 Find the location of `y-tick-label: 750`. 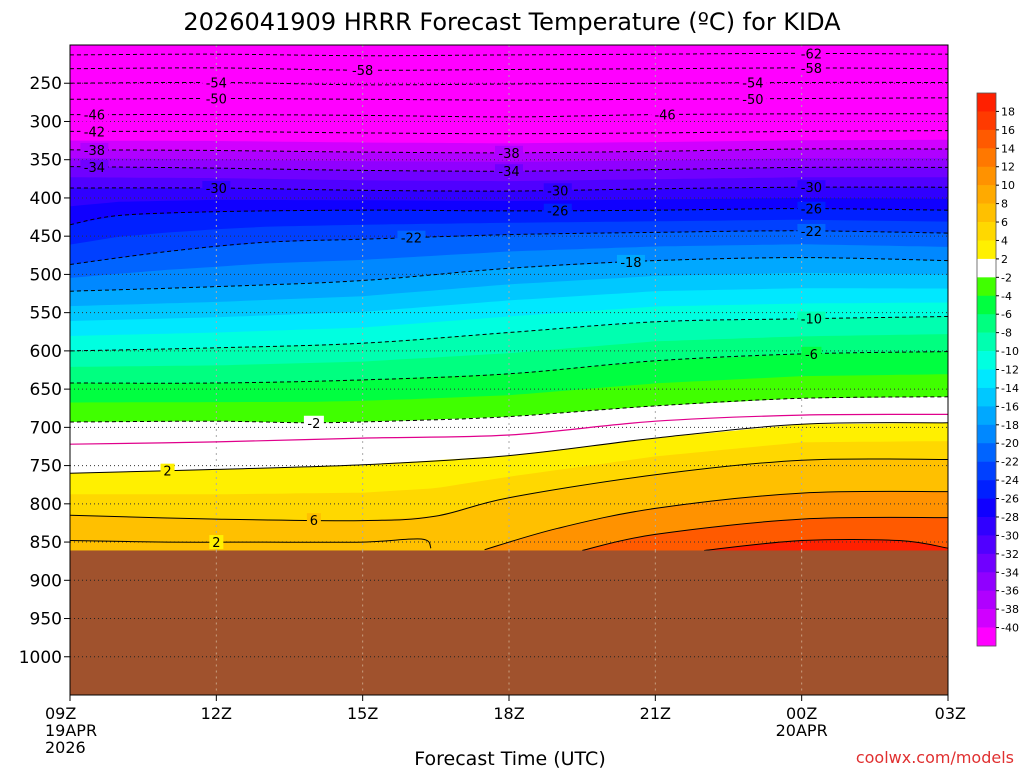

y-tick-label: 750 is located at coordinates (46, 467).